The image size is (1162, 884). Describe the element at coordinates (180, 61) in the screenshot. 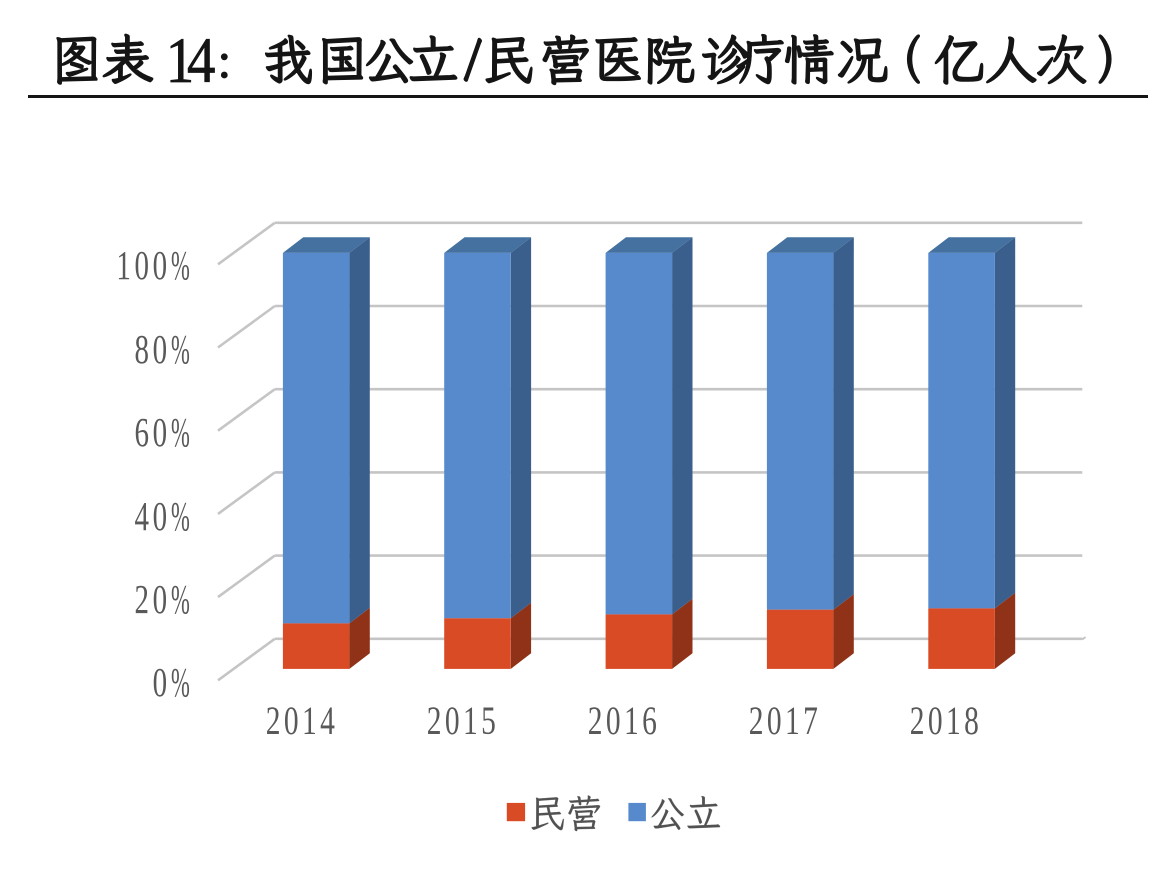

I see `svg-text: 1` at that location.